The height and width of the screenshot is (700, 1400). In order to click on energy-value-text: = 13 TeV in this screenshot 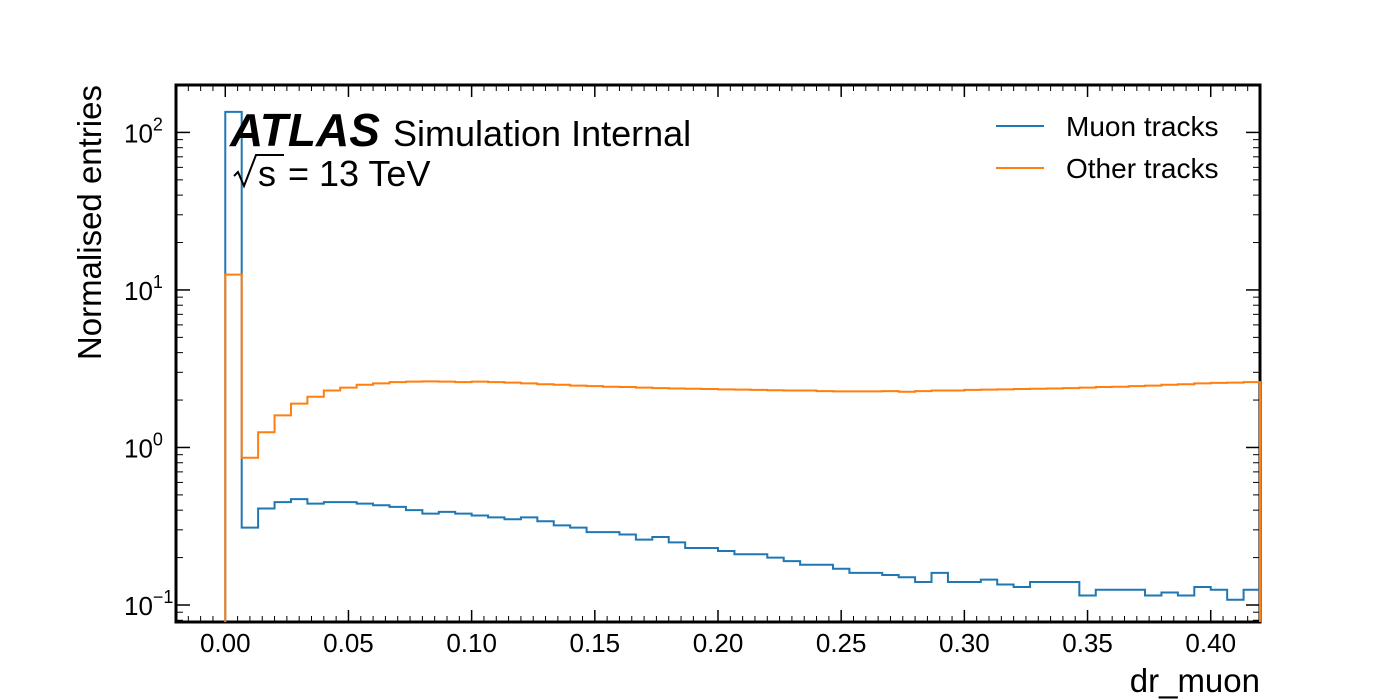, I will do `click(359, 173)`.